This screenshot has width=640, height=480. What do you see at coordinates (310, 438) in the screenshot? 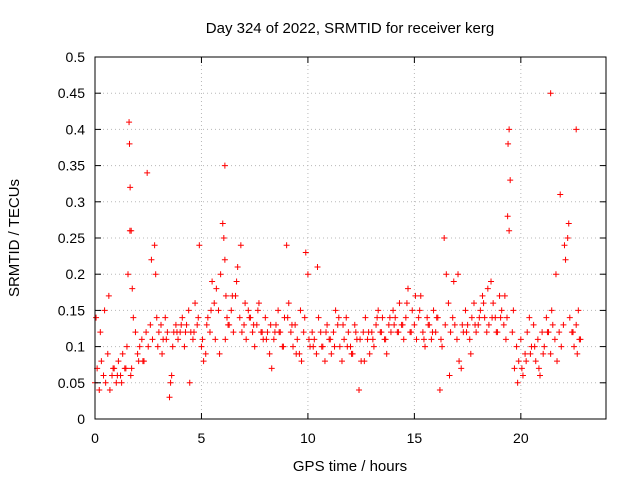
I see `x-tick-labels: 0 5 10 15 20` at bounding box center [310, 438].